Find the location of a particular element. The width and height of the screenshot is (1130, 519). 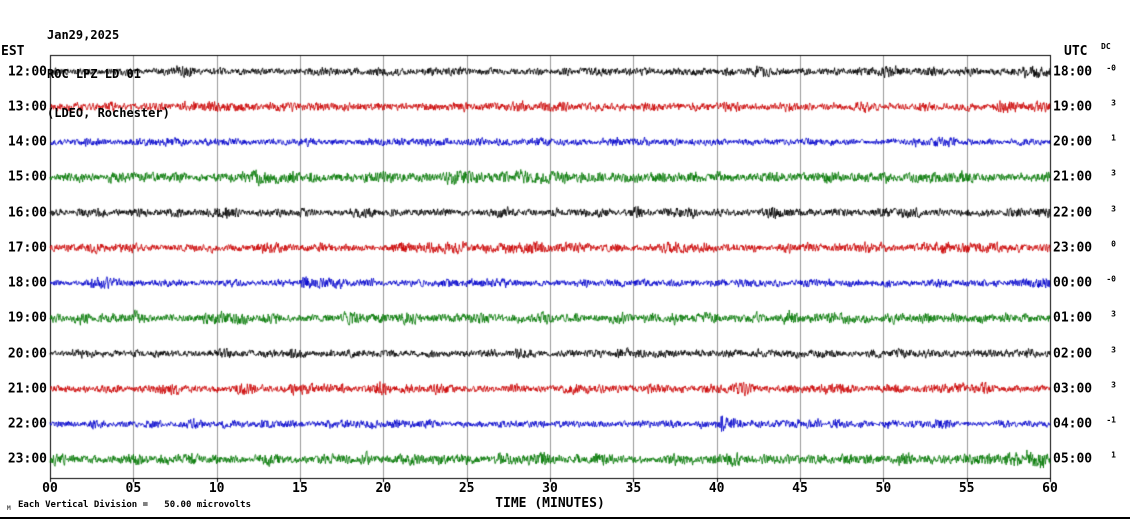

x-tick-label: 50 is located at coordinates (883, 488).